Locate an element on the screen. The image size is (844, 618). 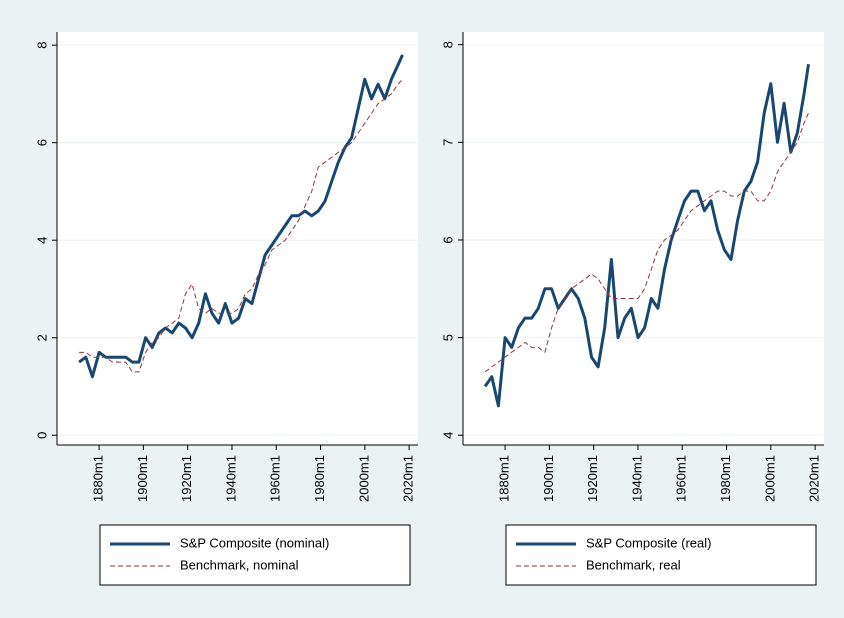
y-tick-label: 5 is located at coordinates (447, 337).